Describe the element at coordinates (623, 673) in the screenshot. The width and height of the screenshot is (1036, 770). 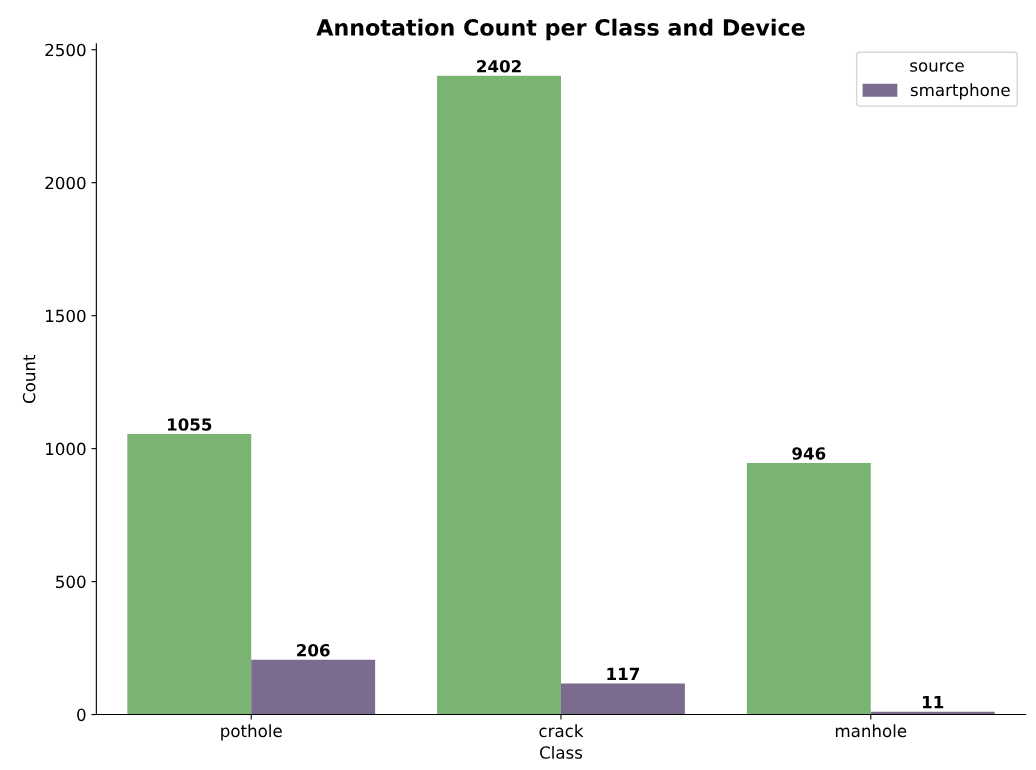
I see `data-label: 117` at that location.